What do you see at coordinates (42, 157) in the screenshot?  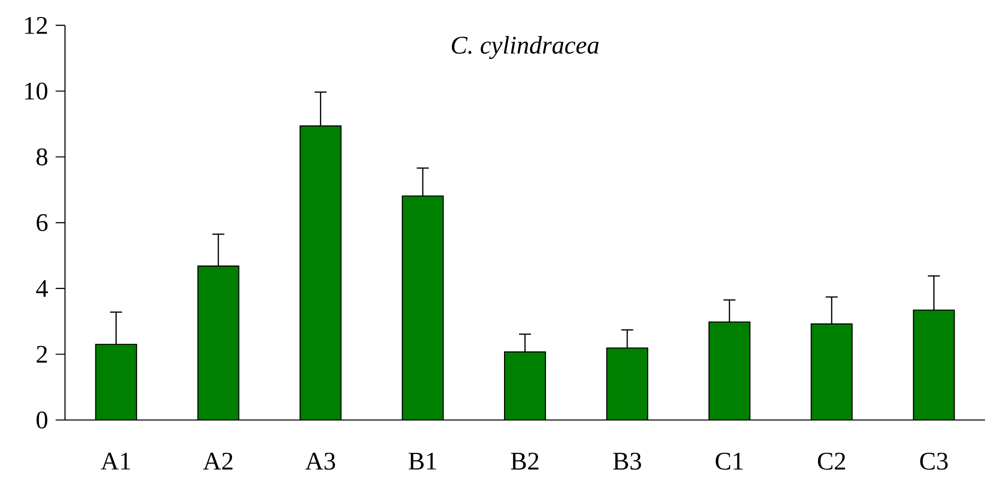 I see `y-tick-label: 8` at bounding box center [42, 157].